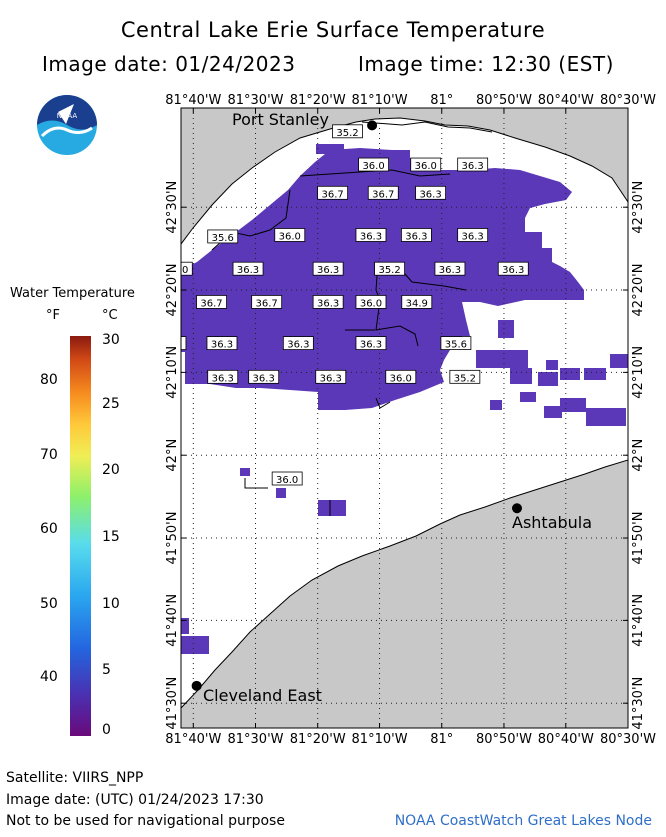 Image resolution: width=666 pixels, height=837 pixels. What do you see at coordinates (49, 529) in the screenshot?
I see `legend-f-tick: 60` at bounding box center [49, 529].